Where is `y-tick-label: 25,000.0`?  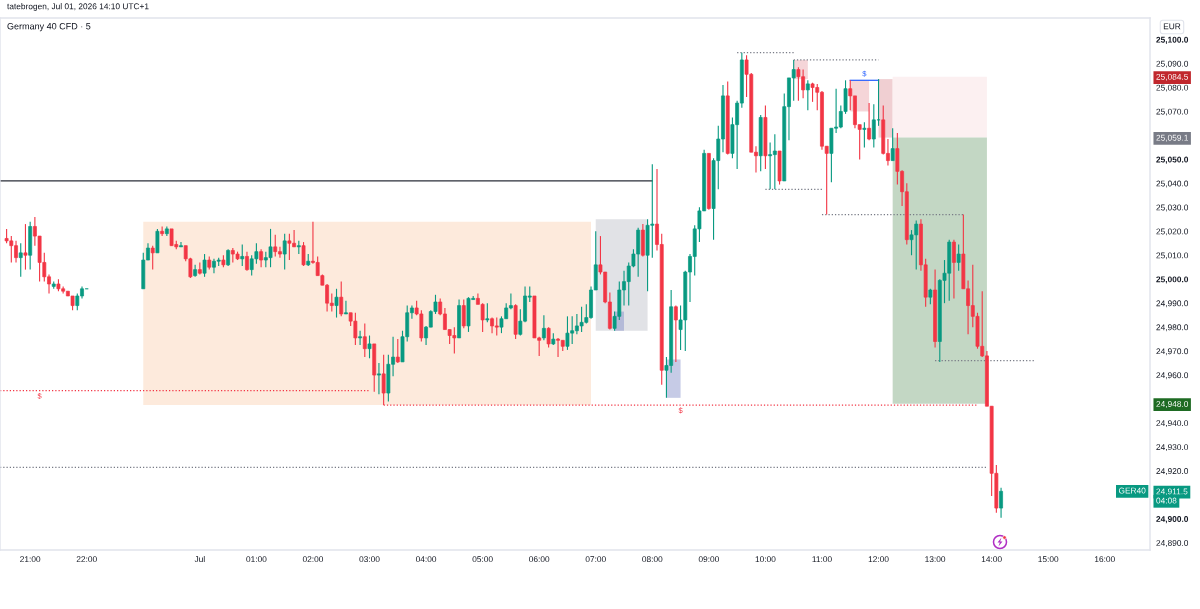
y-tick-label: 25,000.0 is located at coordinates (1172, 280).